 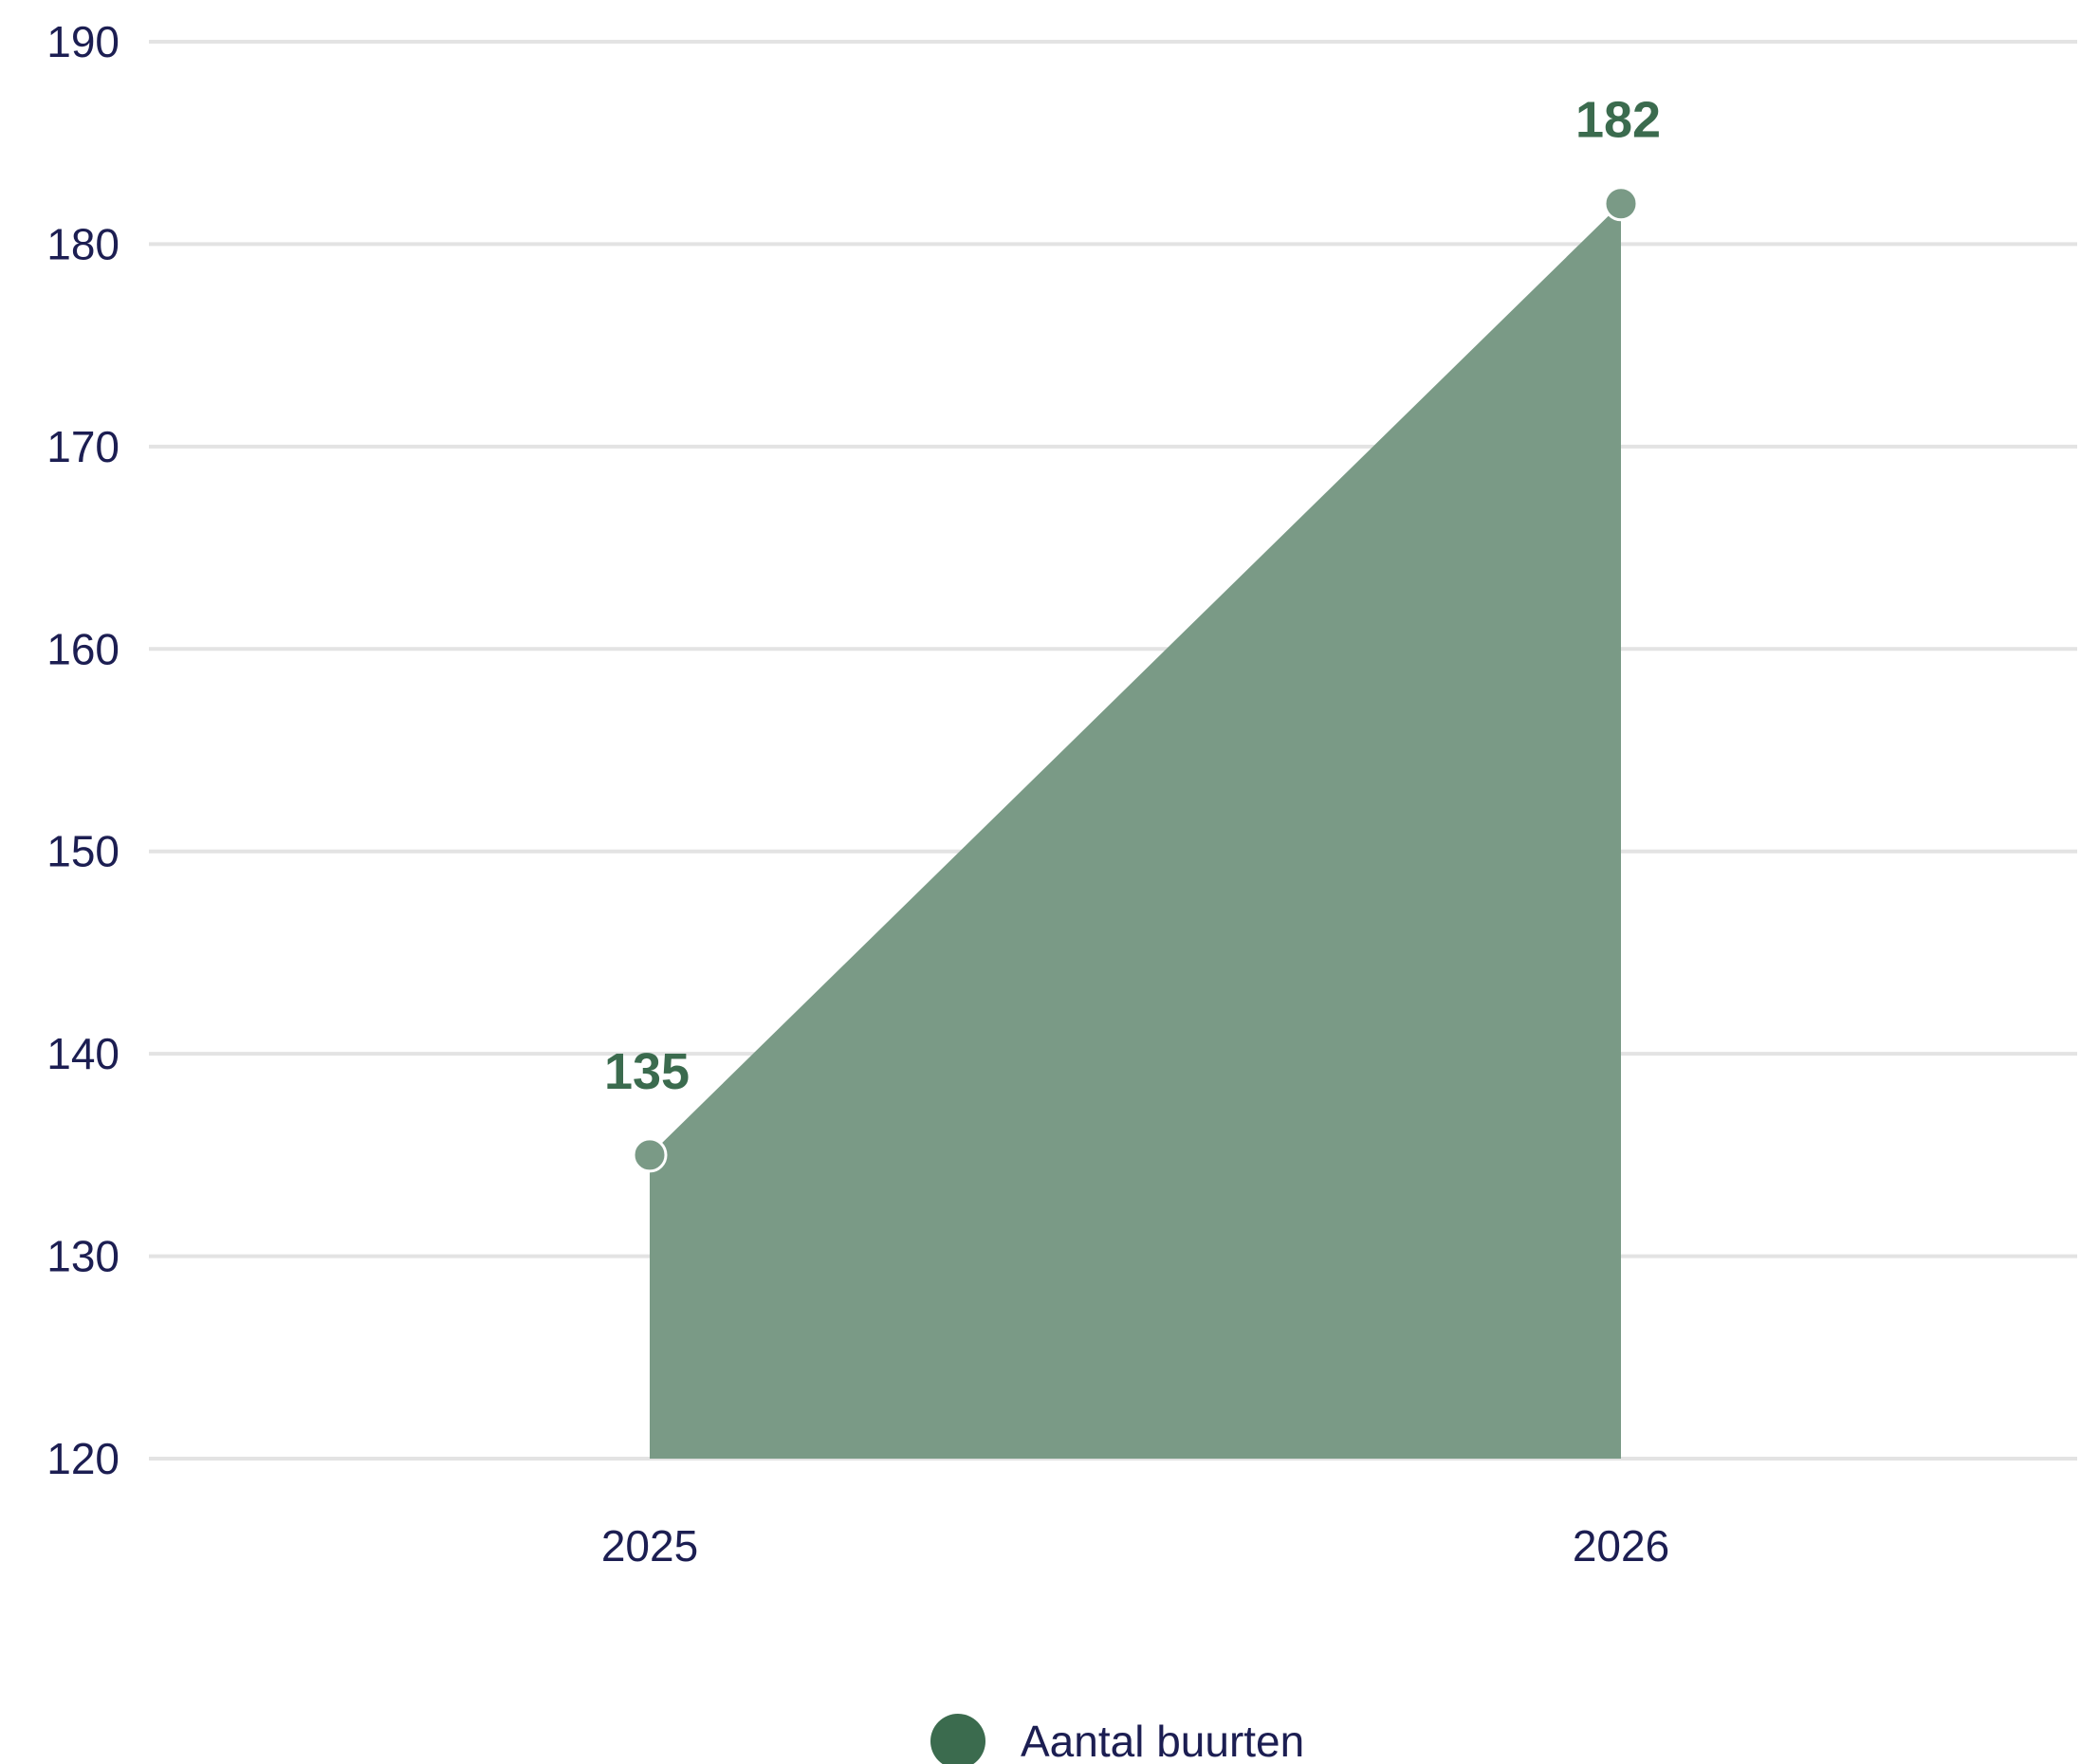 I want to click on x-axis-tick-labels: 2025 2026, so click(x=1135, y=1546).